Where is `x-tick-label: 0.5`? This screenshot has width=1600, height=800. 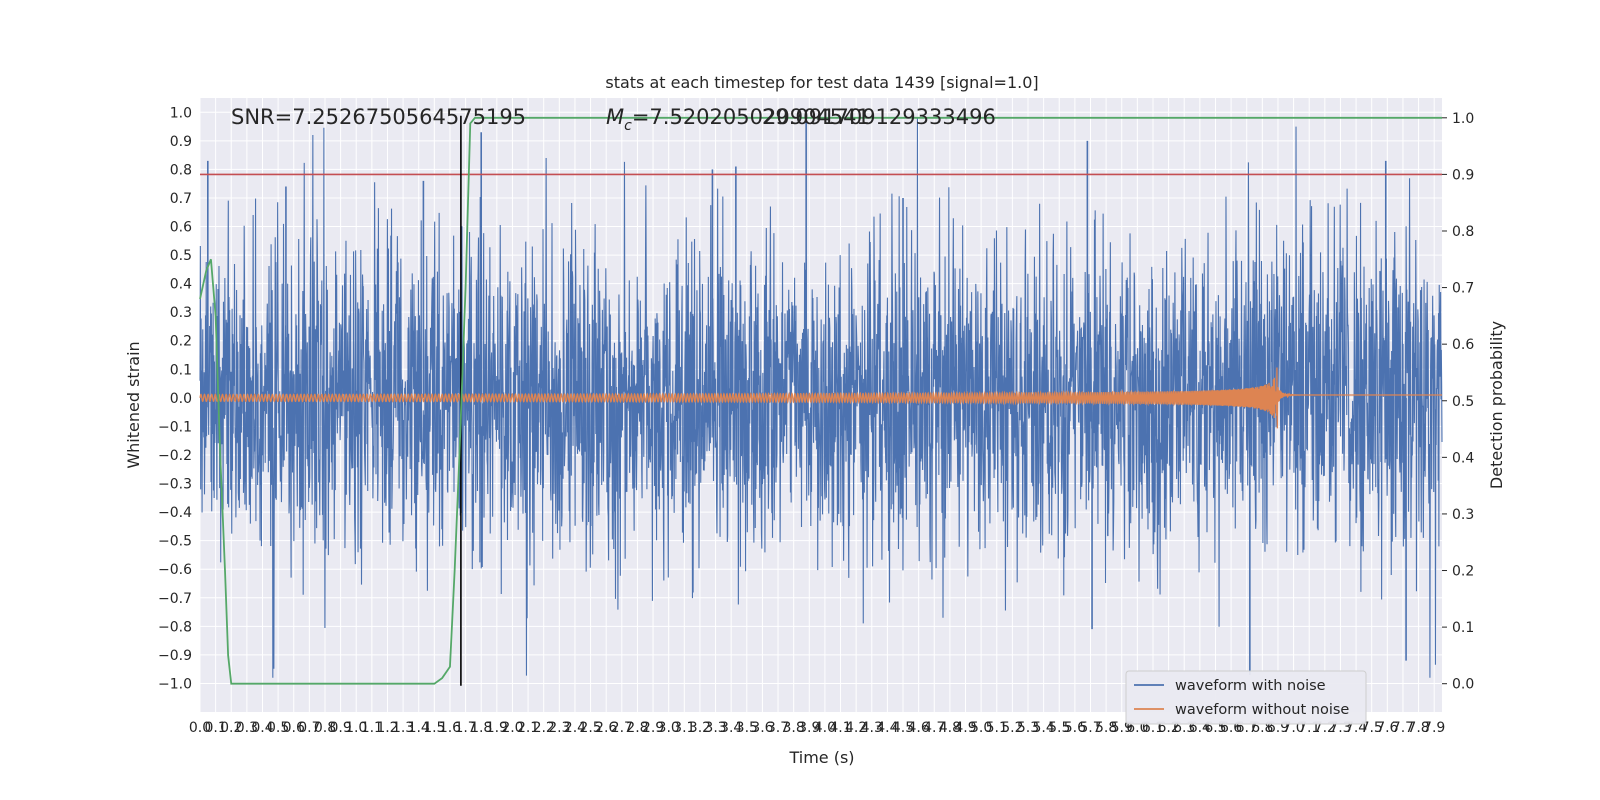 x-tick-label: 0.5 is located at coordinates (278, 728).